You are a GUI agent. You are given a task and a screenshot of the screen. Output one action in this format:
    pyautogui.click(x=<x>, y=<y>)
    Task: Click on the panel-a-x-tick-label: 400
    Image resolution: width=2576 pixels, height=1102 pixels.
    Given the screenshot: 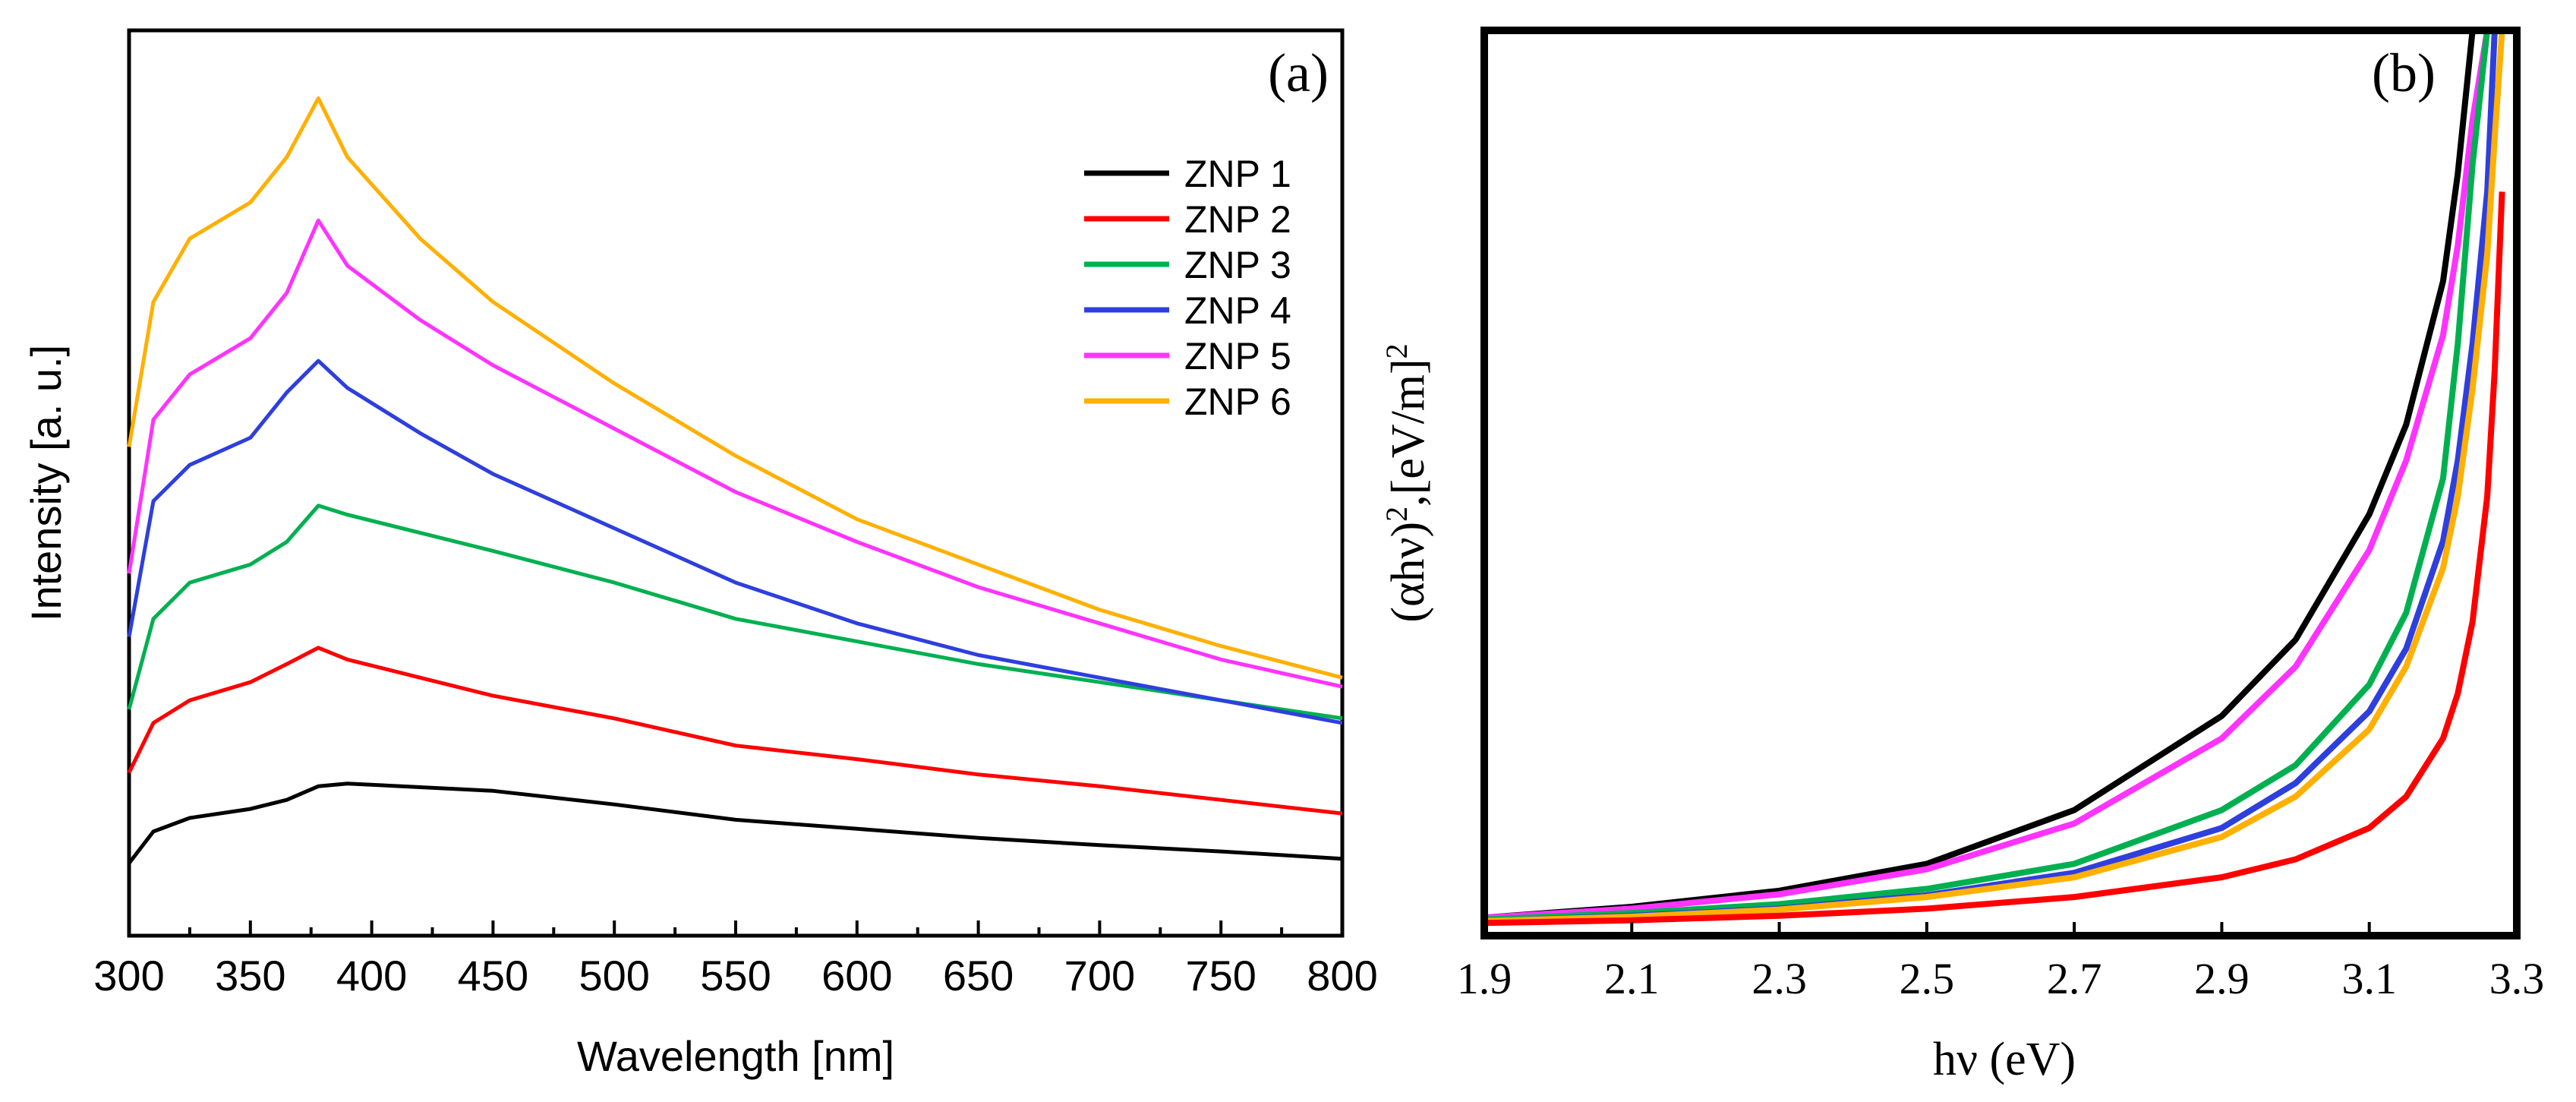 What is the action you would take?
    pyautogui.click(x=371, y=975)
    